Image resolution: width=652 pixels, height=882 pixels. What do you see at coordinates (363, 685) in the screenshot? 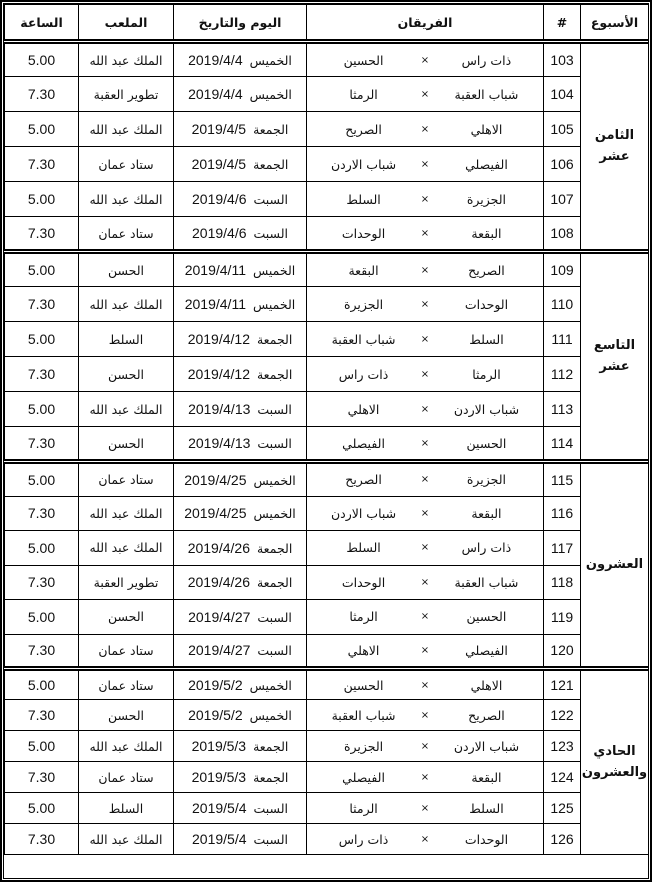
I see `away-team: الحسين` at bounding box center [363, 685].